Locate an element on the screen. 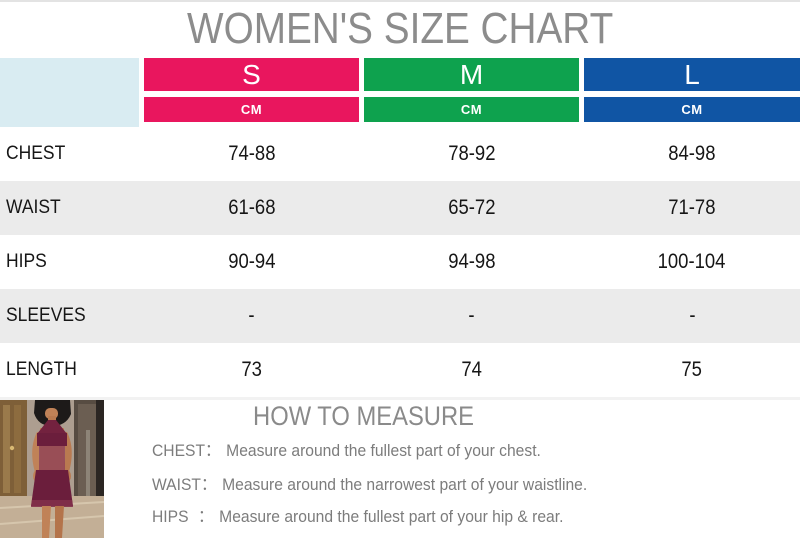  page-title-text: WOMEN'S SIZE CHART is located at coordinates (400, 28).